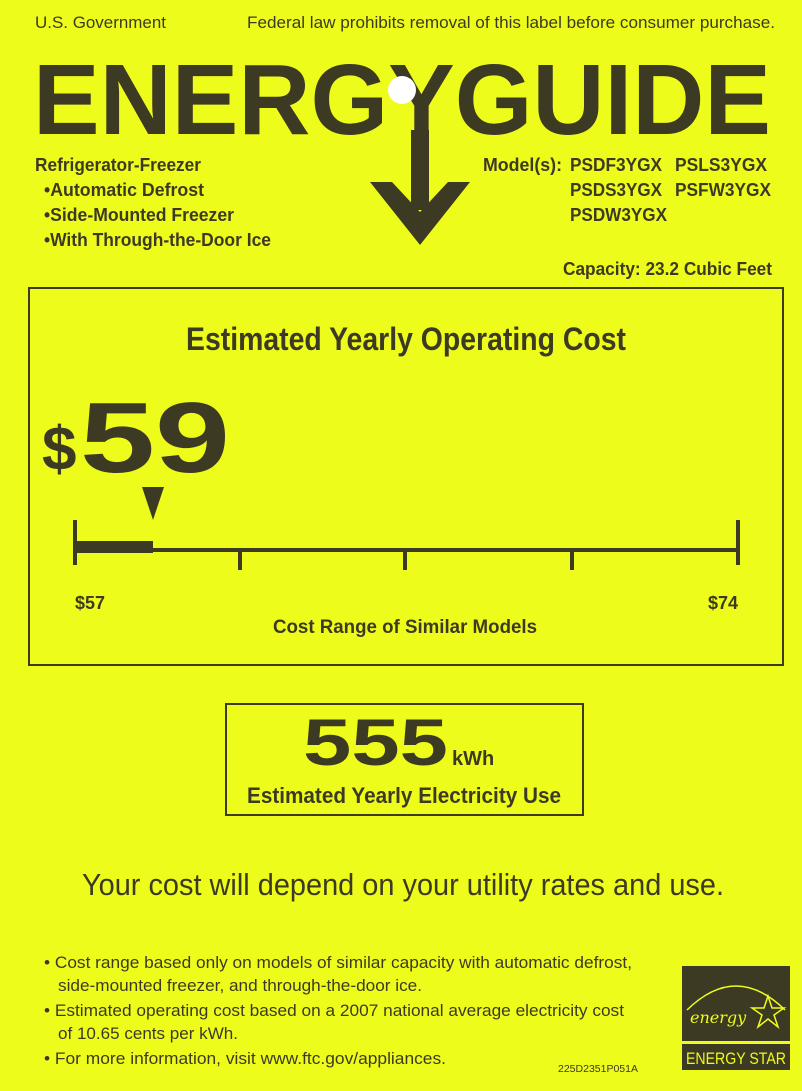 The height and width of the screenshot is (1091, 802). I want to click on cost-range-scale, so click(406, 528).